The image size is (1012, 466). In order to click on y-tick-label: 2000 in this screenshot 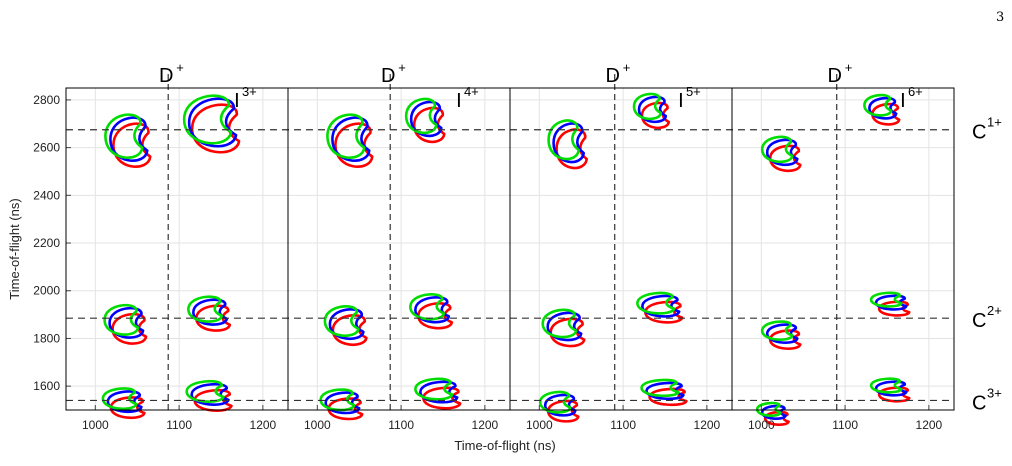, I will do `click(46, 291)`.